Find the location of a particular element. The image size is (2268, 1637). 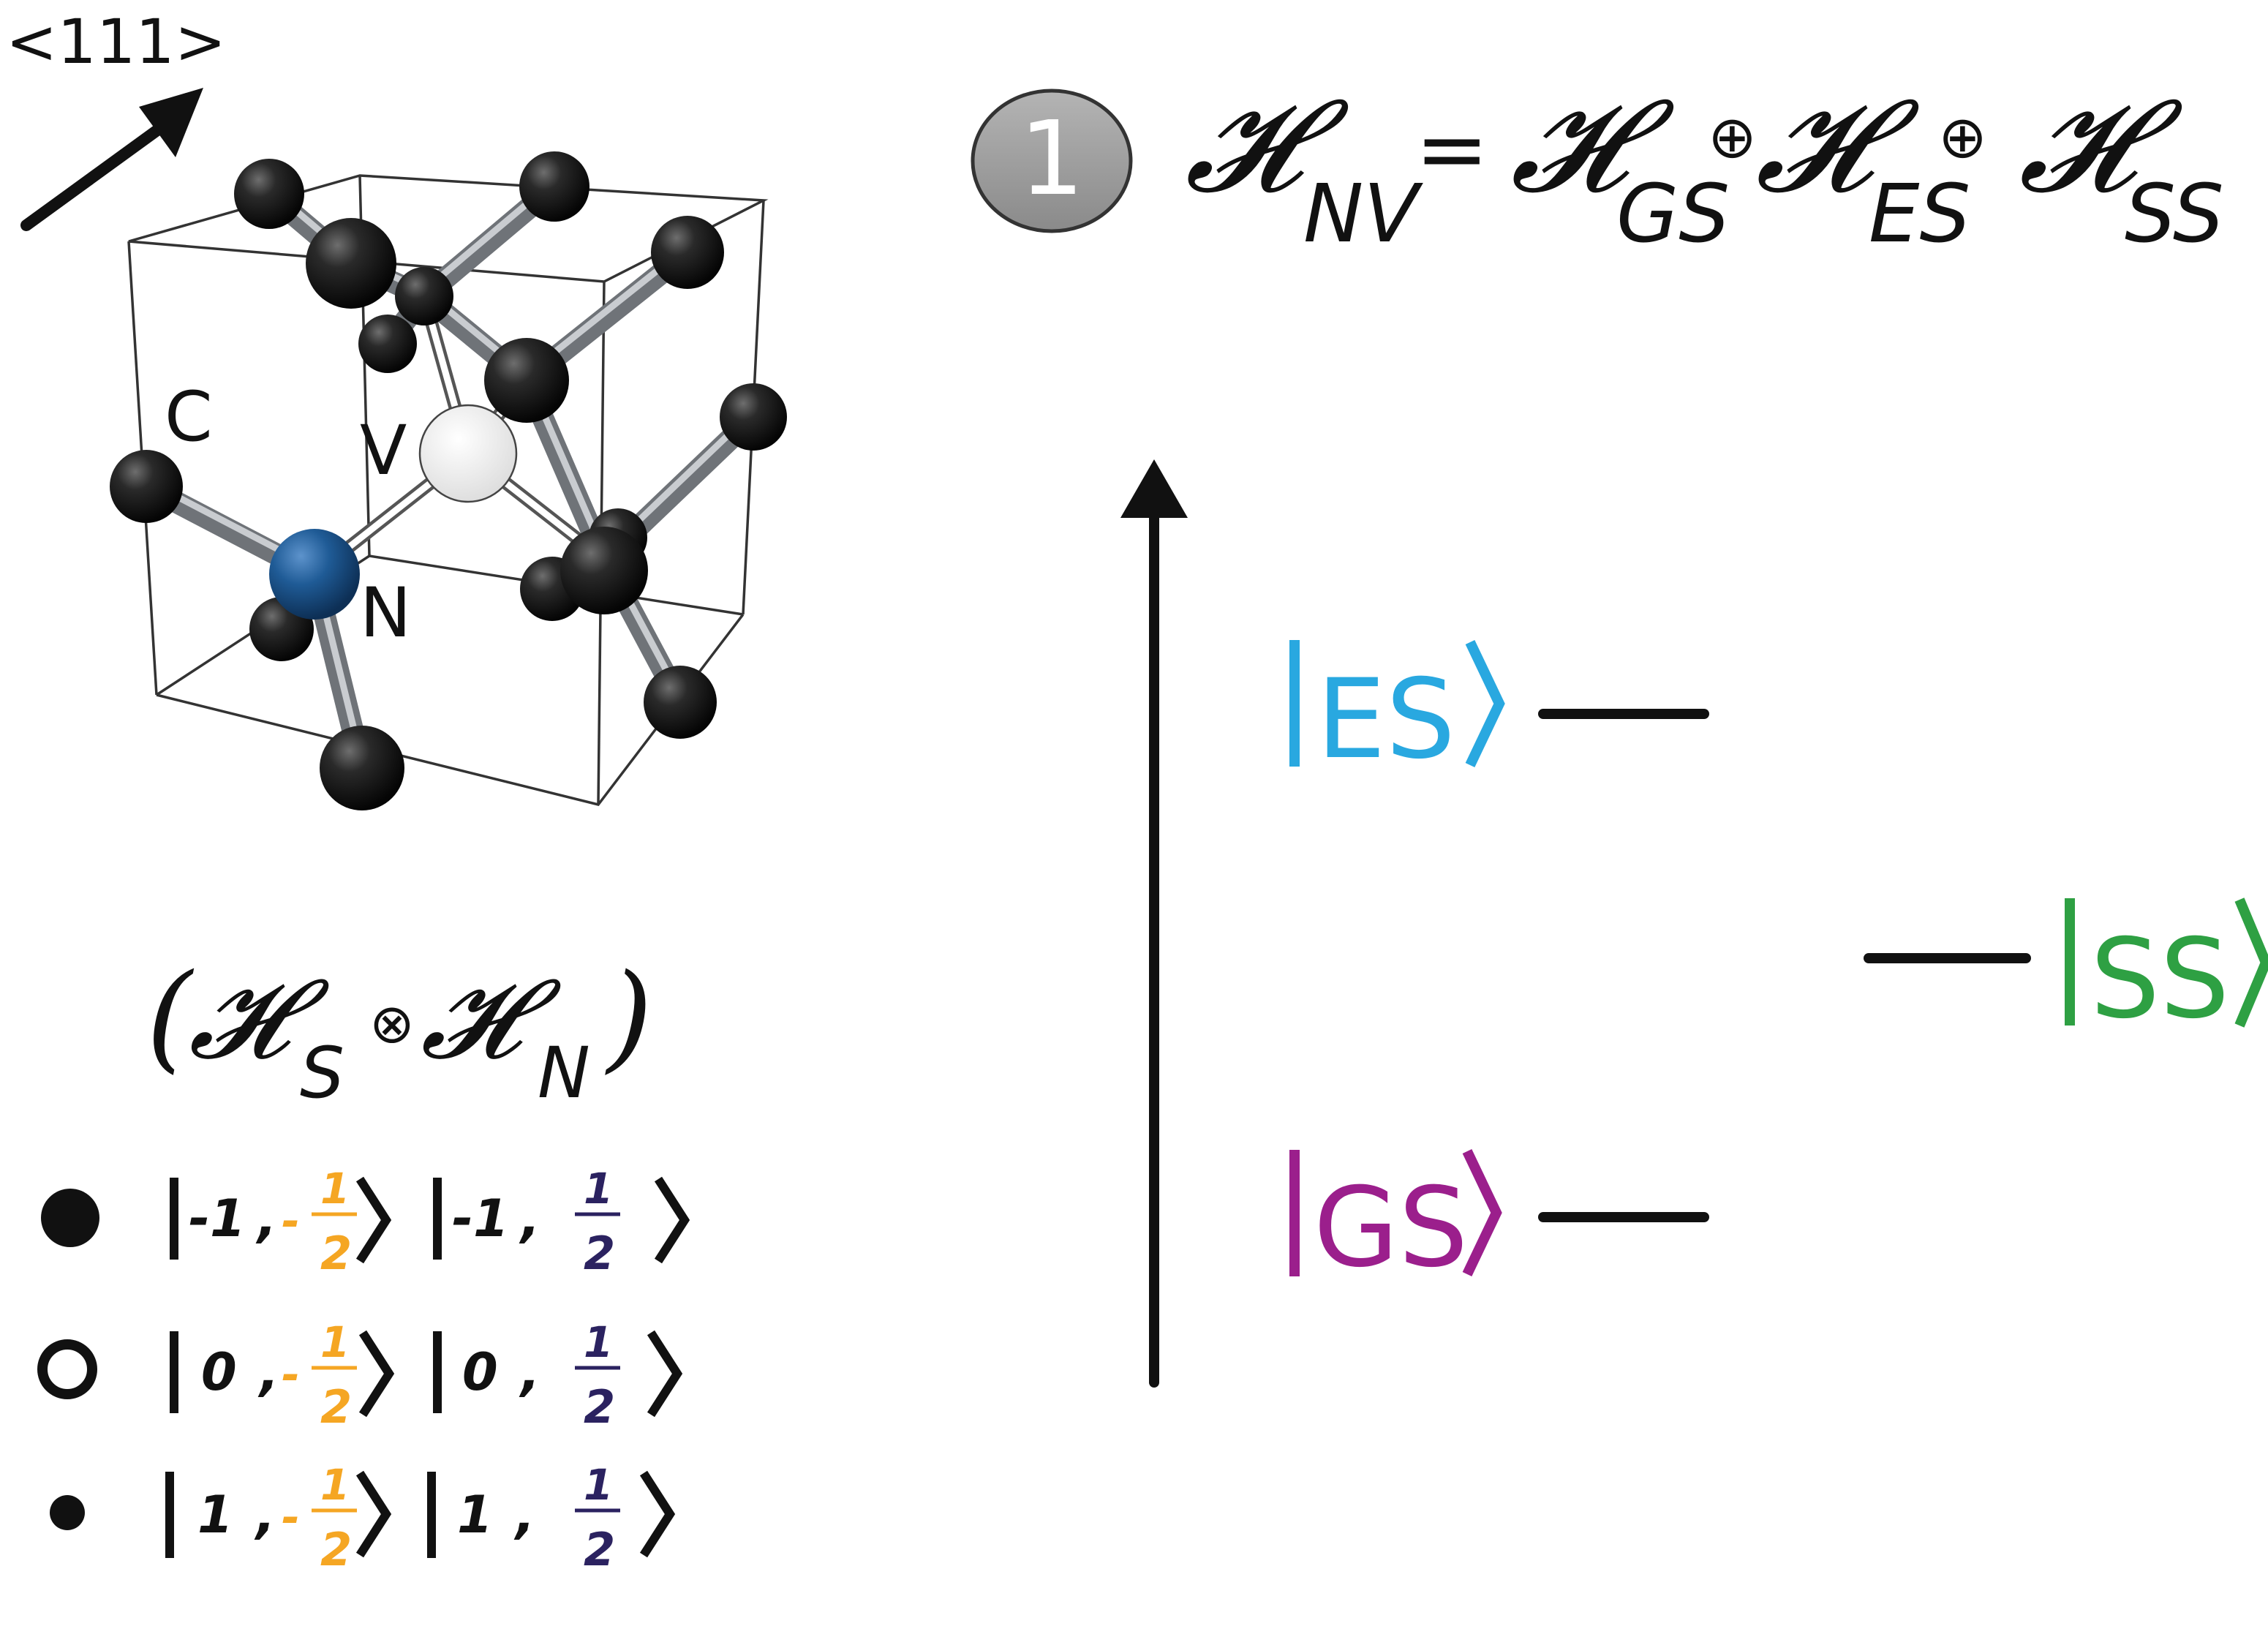

es-label: ES is located at coordinates (1386, 719).